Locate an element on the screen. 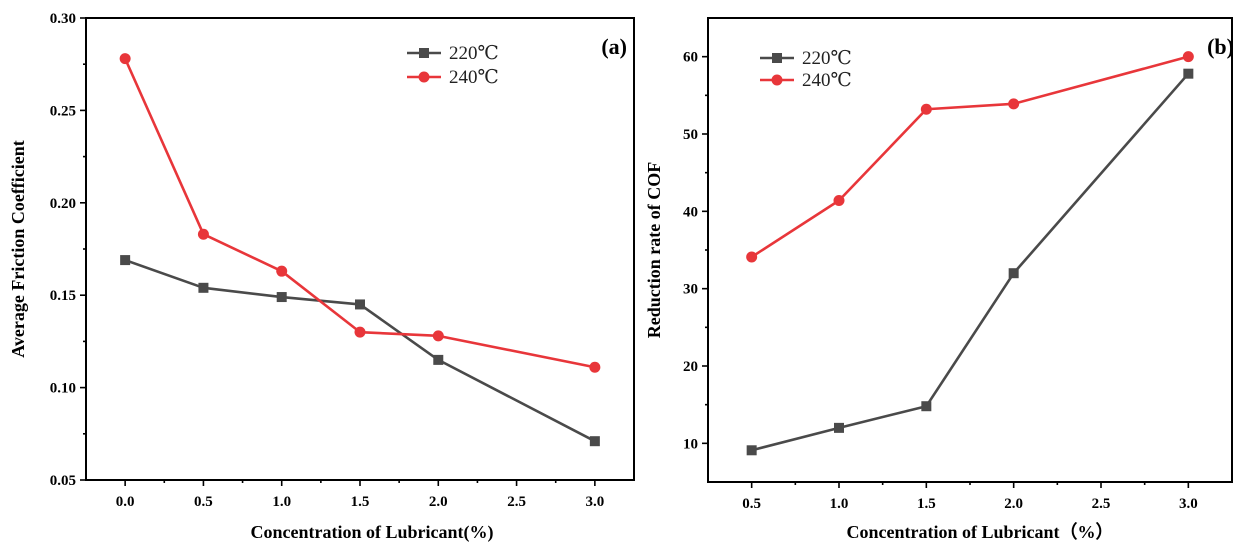 The width and height of the screenshot is (1245, 552). x-tick-label: 0.0 is located at coordinates (125, 502).